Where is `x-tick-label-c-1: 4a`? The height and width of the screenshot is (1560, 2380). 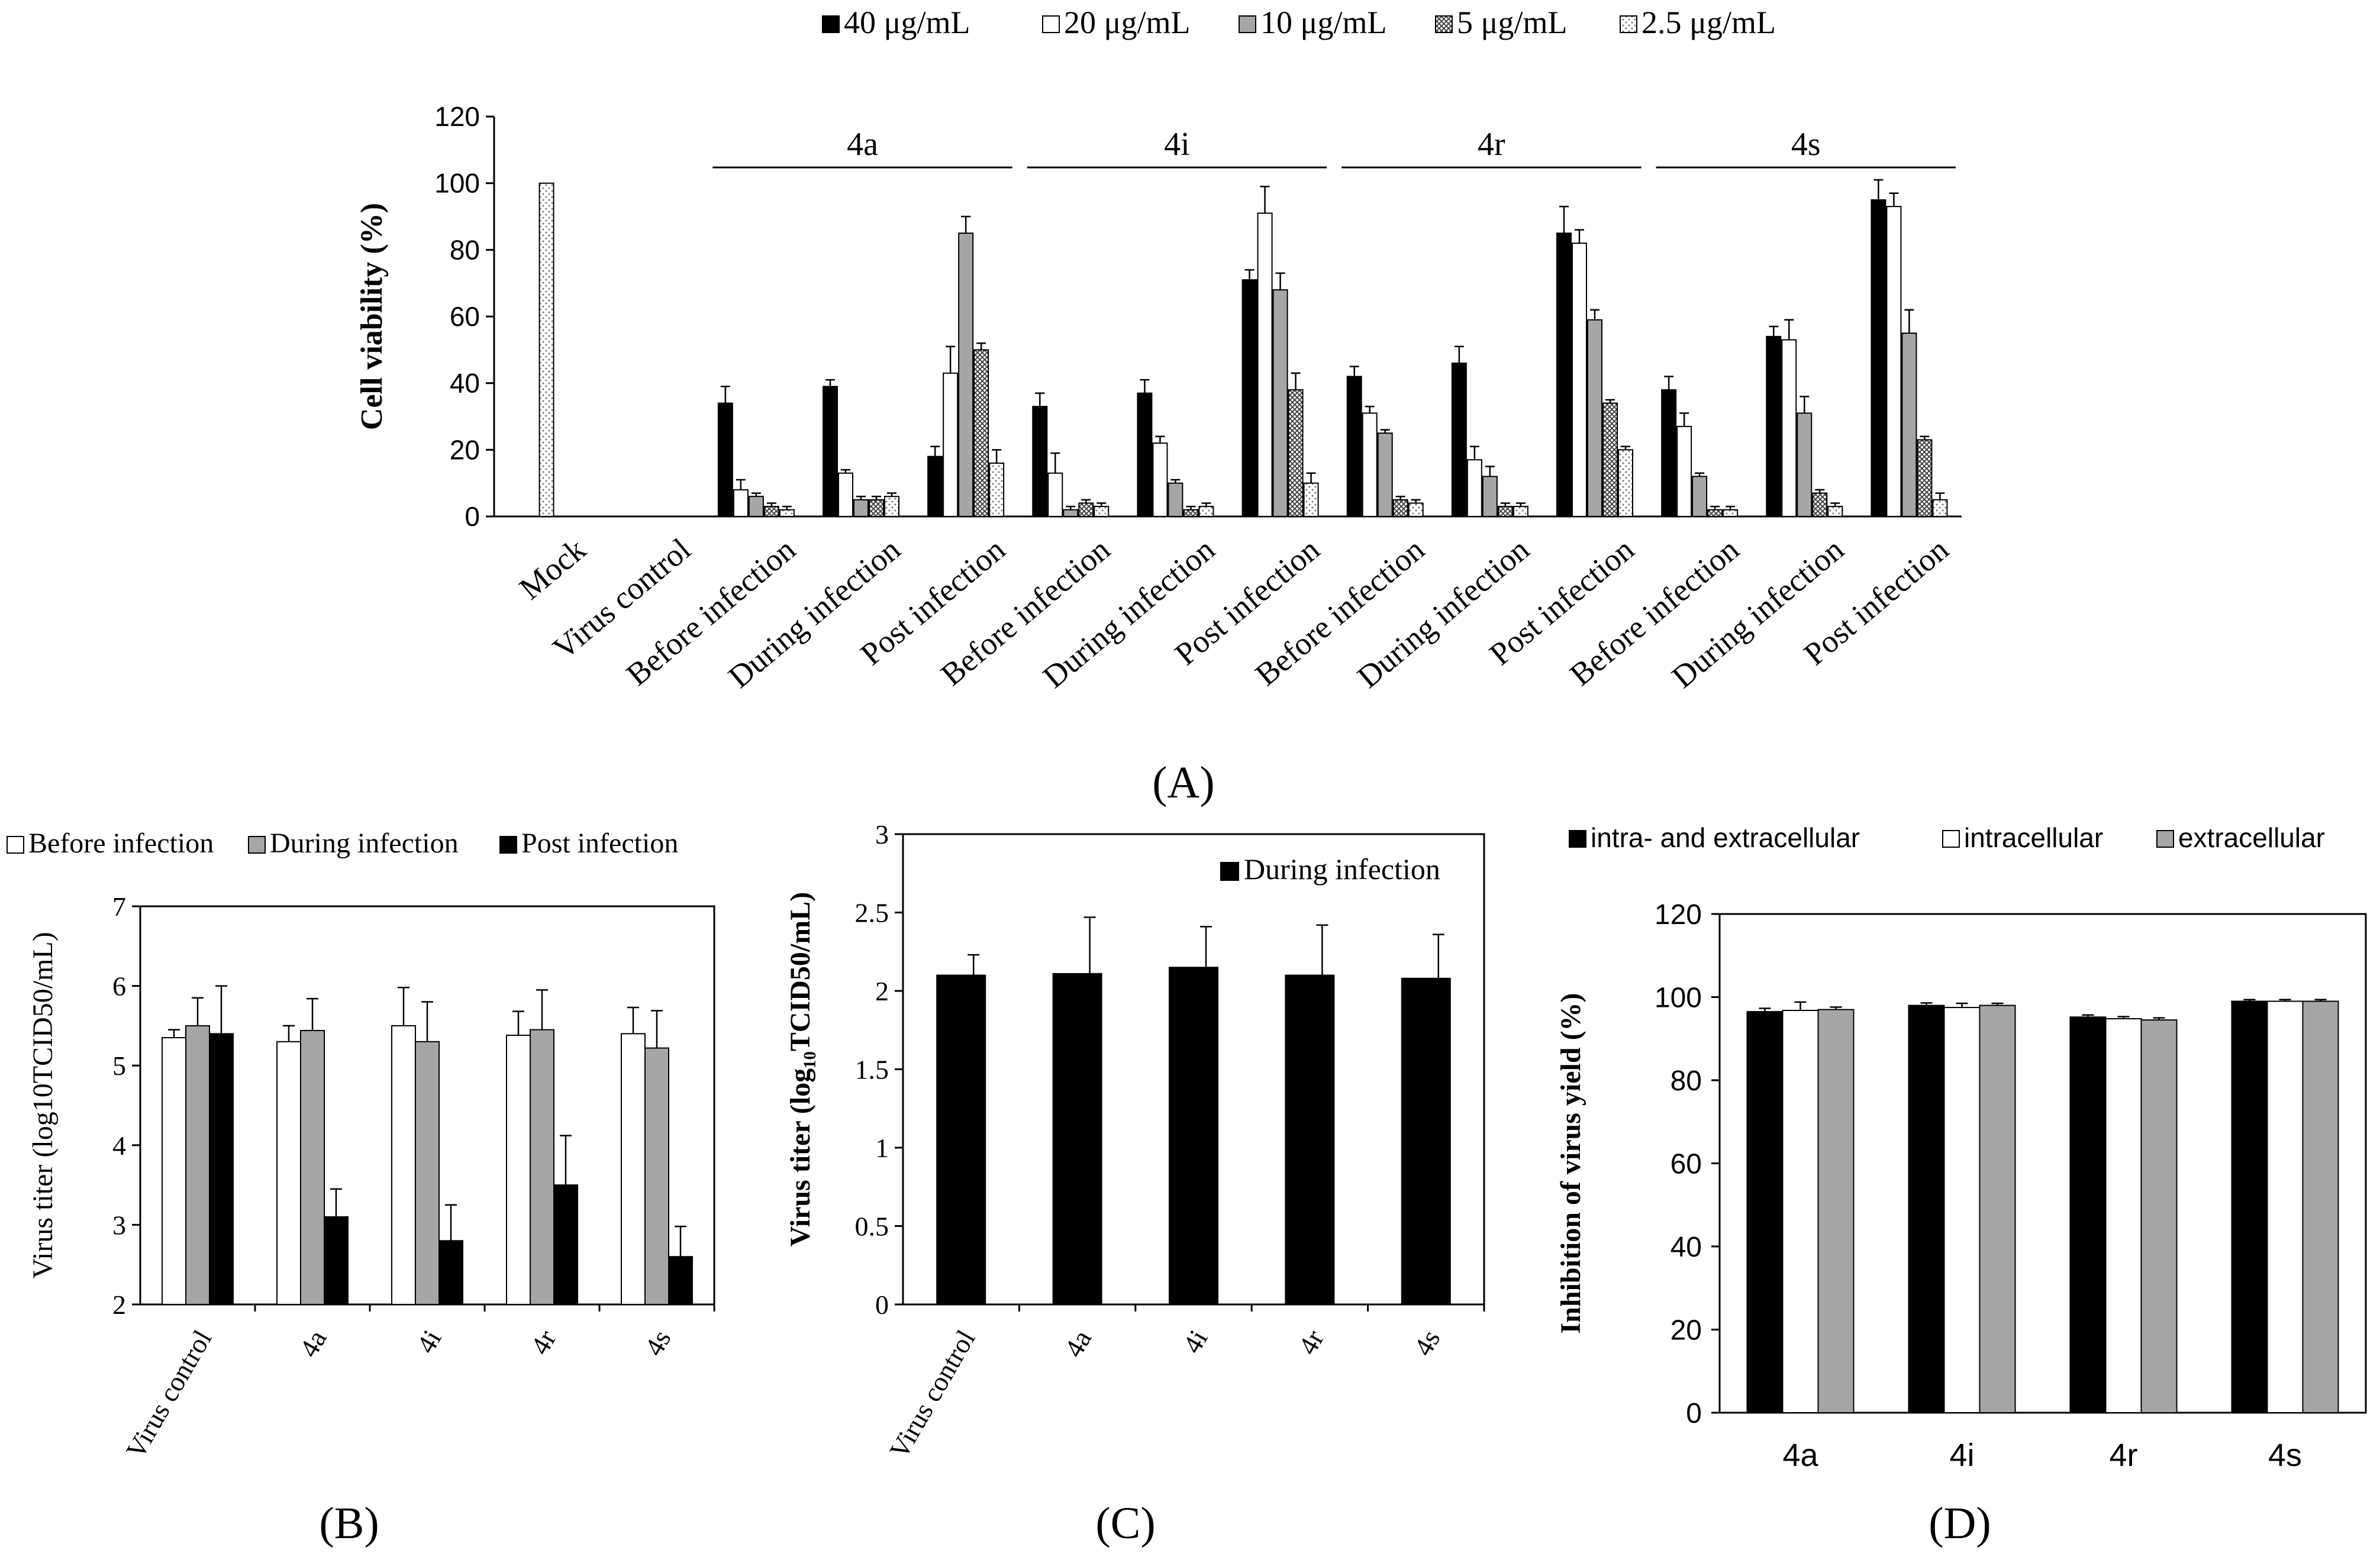 x-tick-label-c-1: 4a is located at coordinates (1077, 1343).